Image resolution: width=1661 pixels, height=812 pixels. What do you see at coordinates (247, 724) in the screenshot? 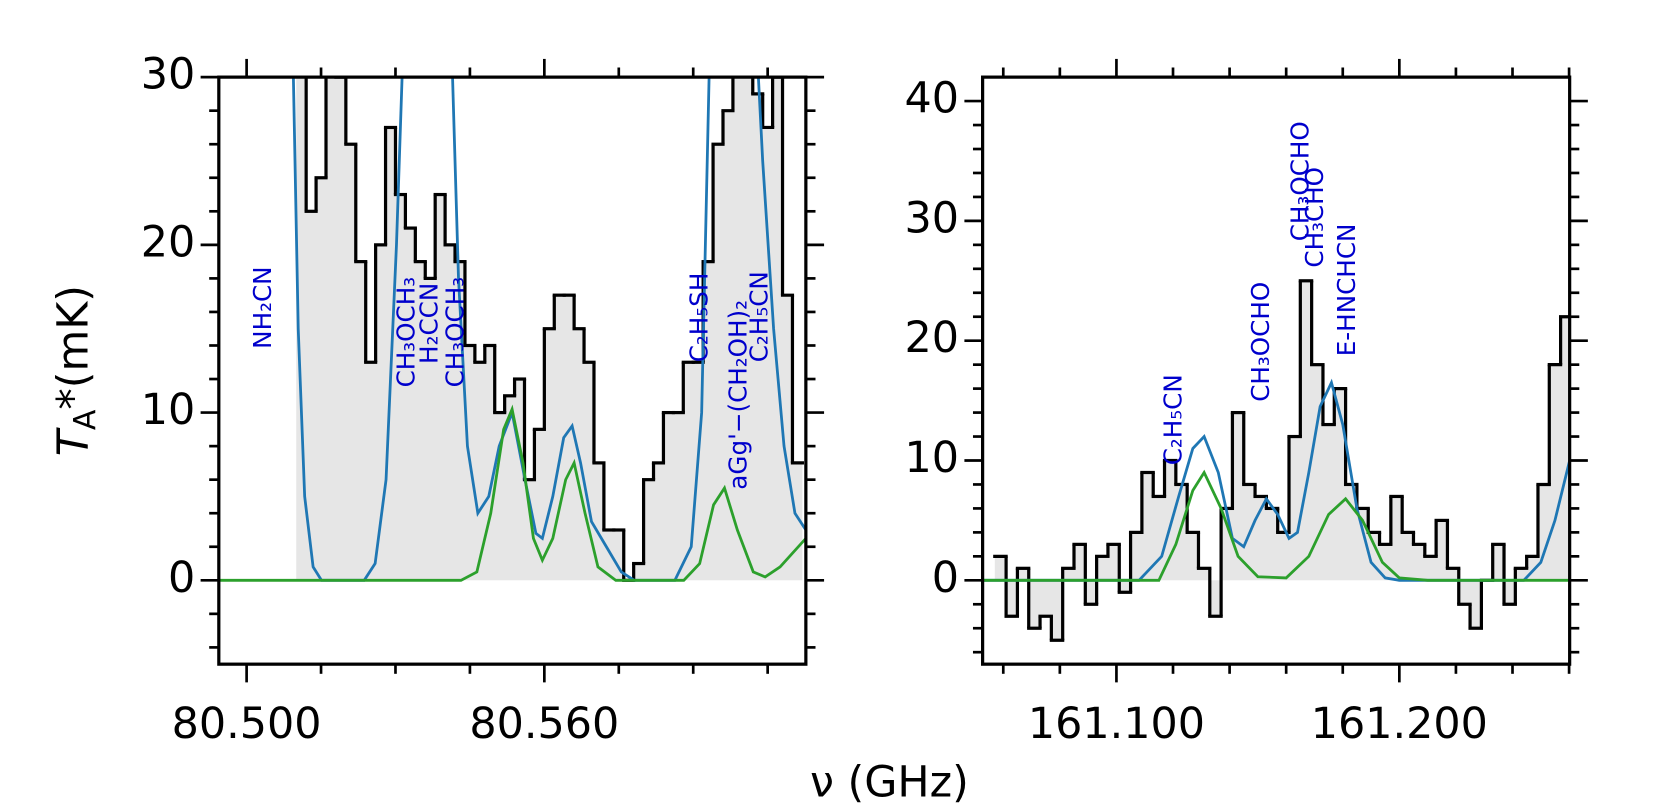
I see `x-tick-label: 80.500` at bounding box center [247, 724].